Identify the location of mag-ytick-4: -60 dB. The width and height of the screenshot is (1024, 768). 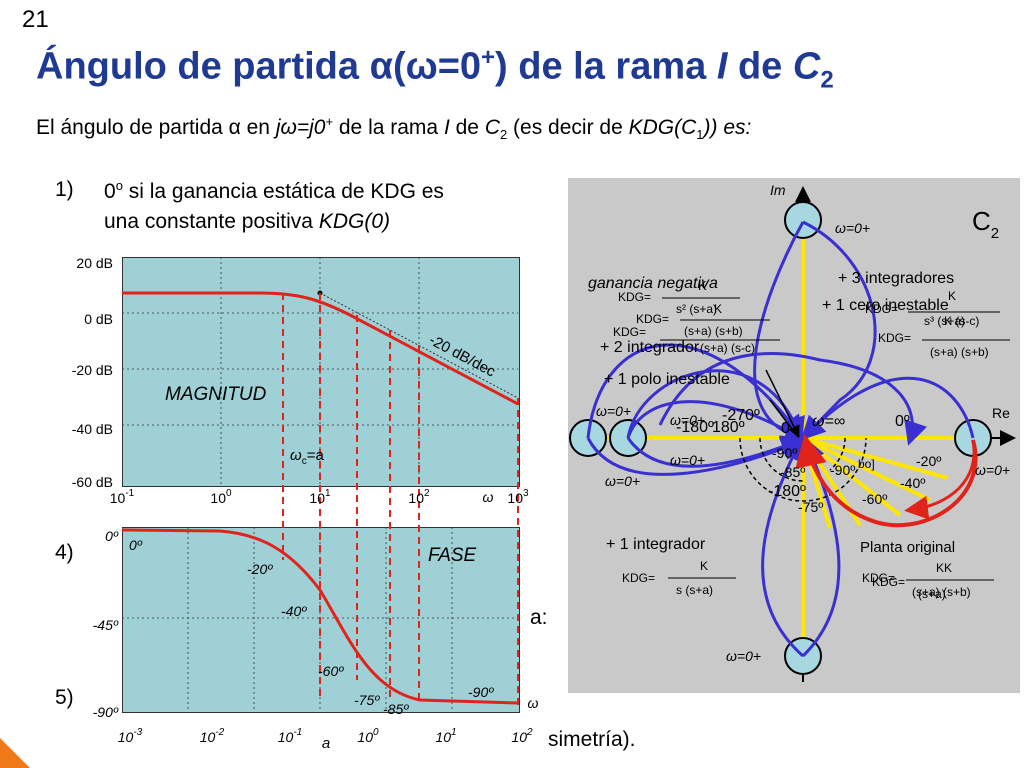
(92, 482).